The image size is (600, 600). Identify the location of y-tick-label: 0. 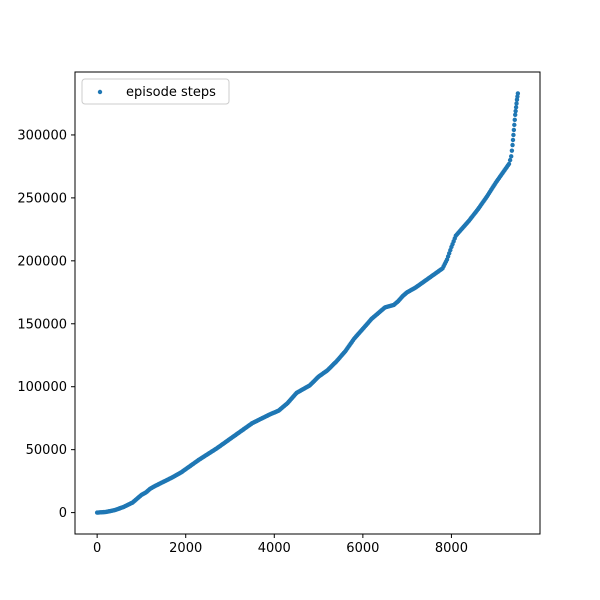
(63, 513).